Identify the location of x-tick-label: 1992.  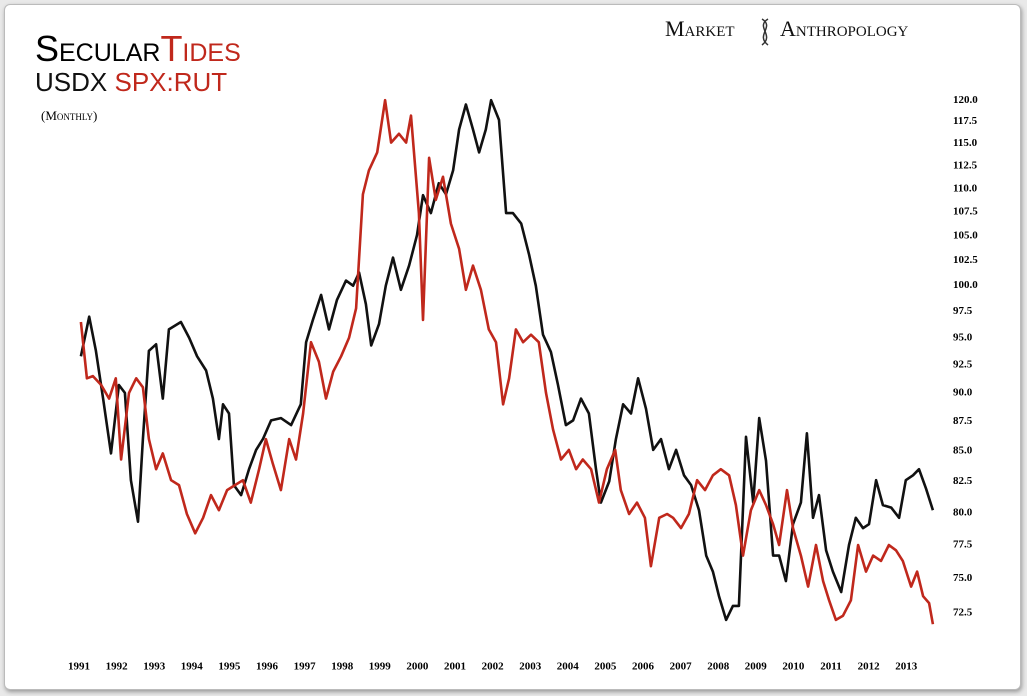
(117, 667).